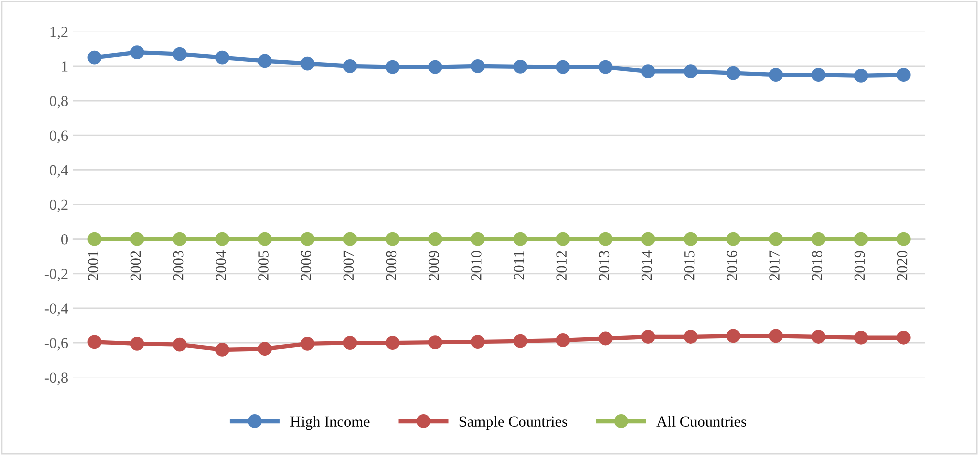 The image size is (979, 455). I want to click on x-tick-label: 2016, so click(732, 265).